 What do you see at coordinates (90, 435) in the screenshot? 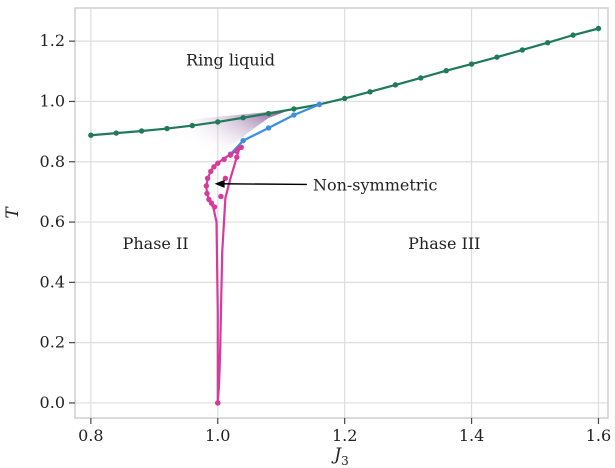
I see `x-tick-label: 0.8` at bounding box center [90, 435].